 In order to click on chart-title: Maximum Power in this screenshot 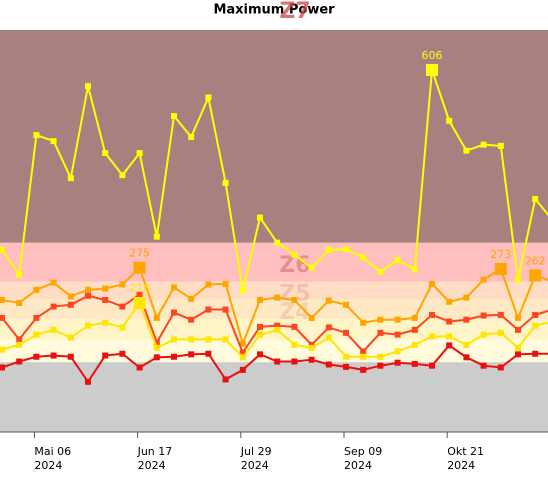, I will do `click(274, 10)`.